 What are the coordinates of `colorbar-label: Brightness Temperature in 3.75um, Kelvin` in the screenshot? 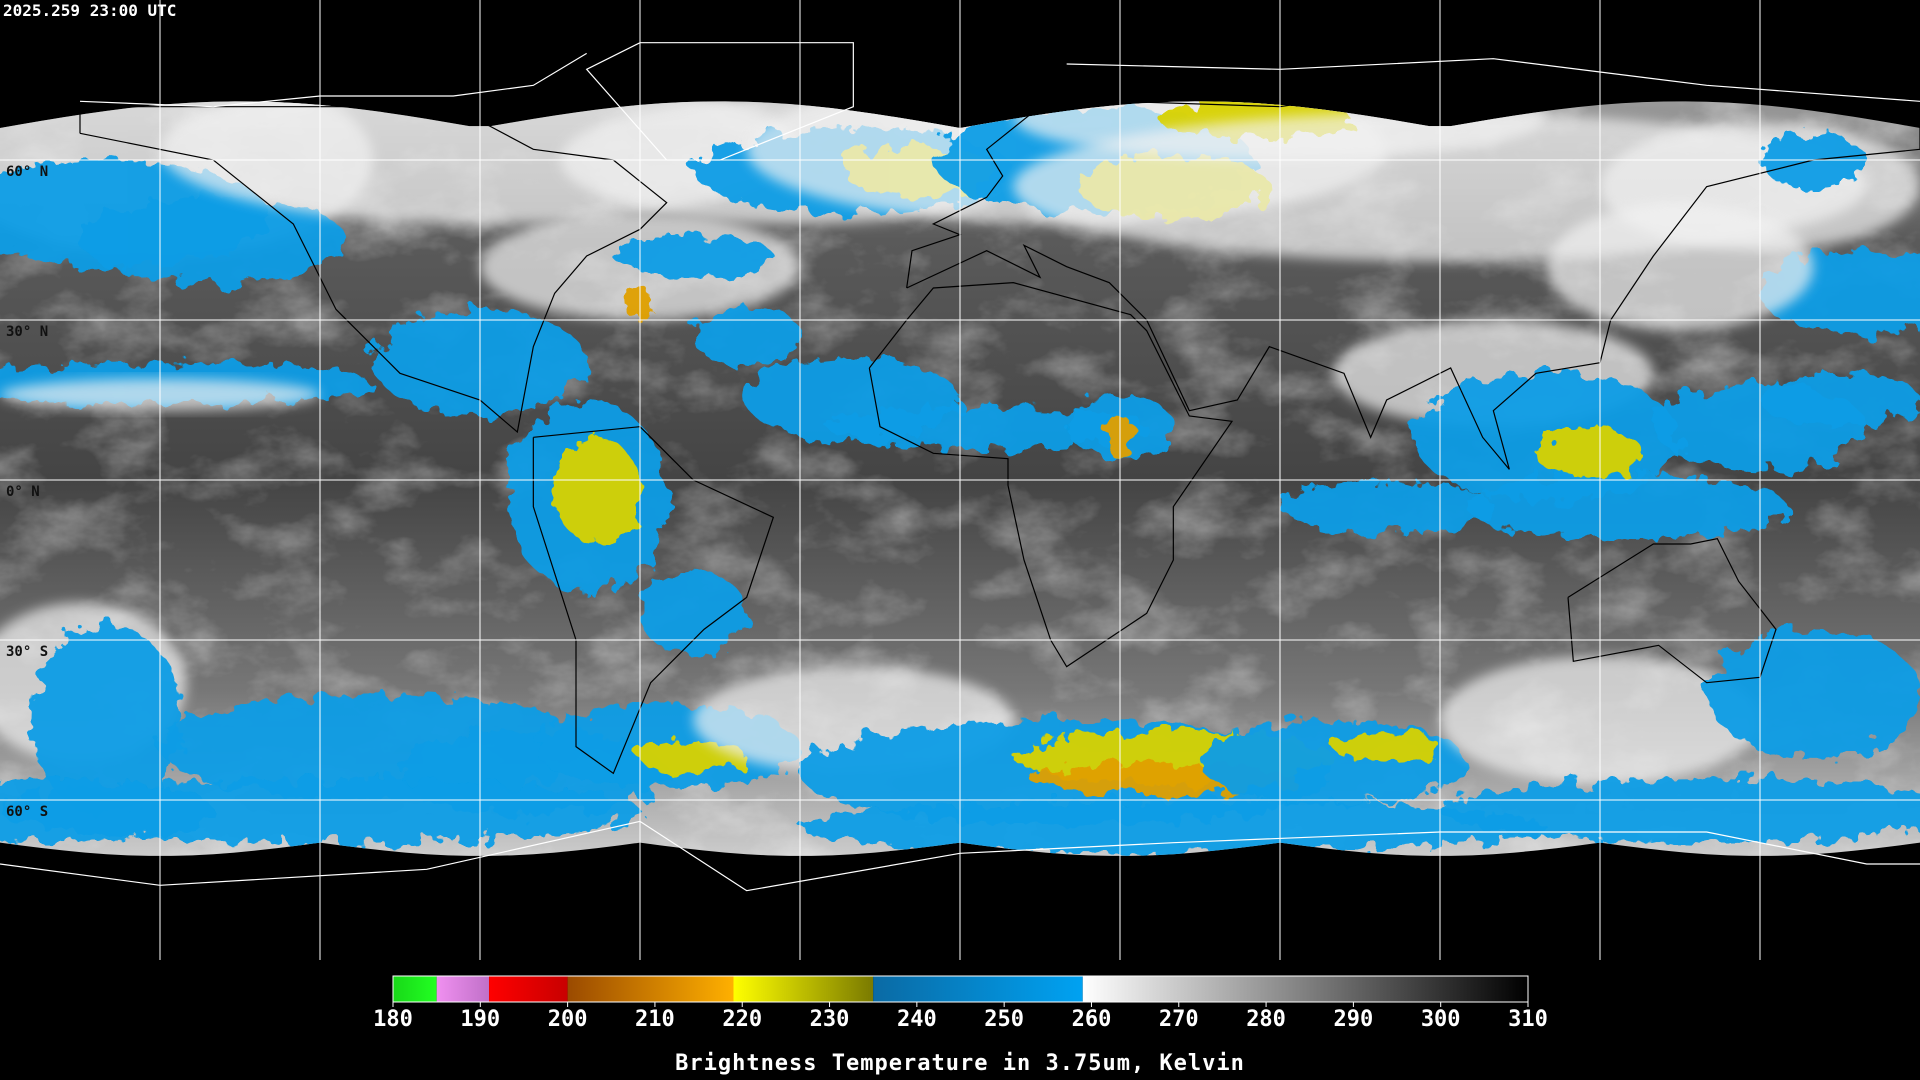 It's located at (960, 1063).